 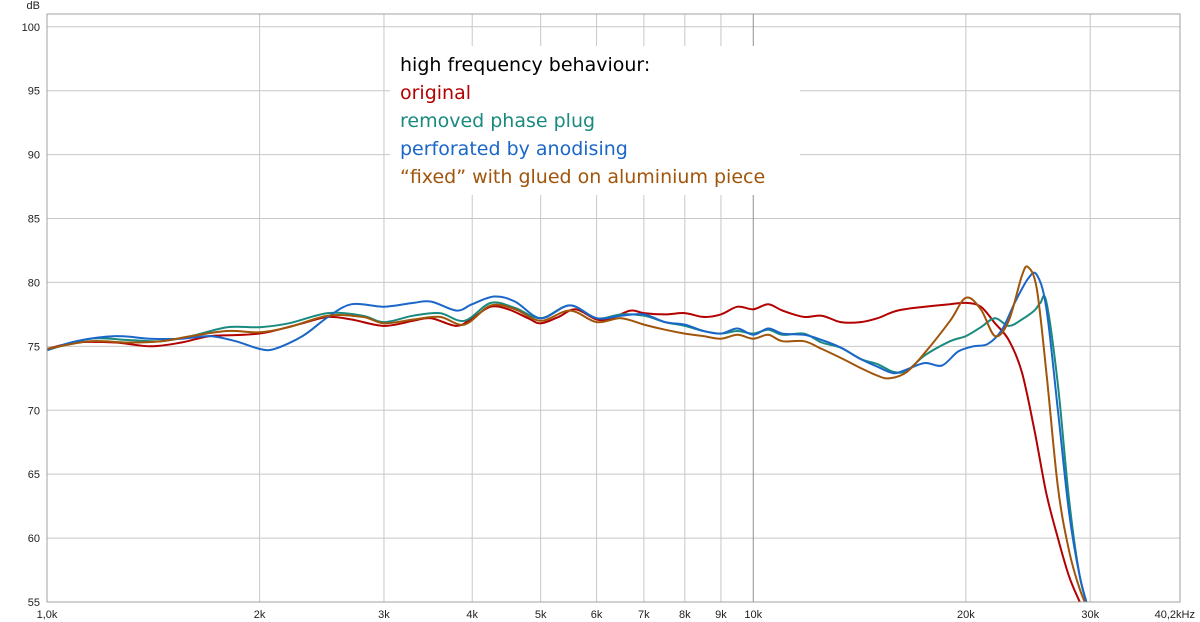 I want to click on y-tick-label: 60, so click(x=34, y=539).